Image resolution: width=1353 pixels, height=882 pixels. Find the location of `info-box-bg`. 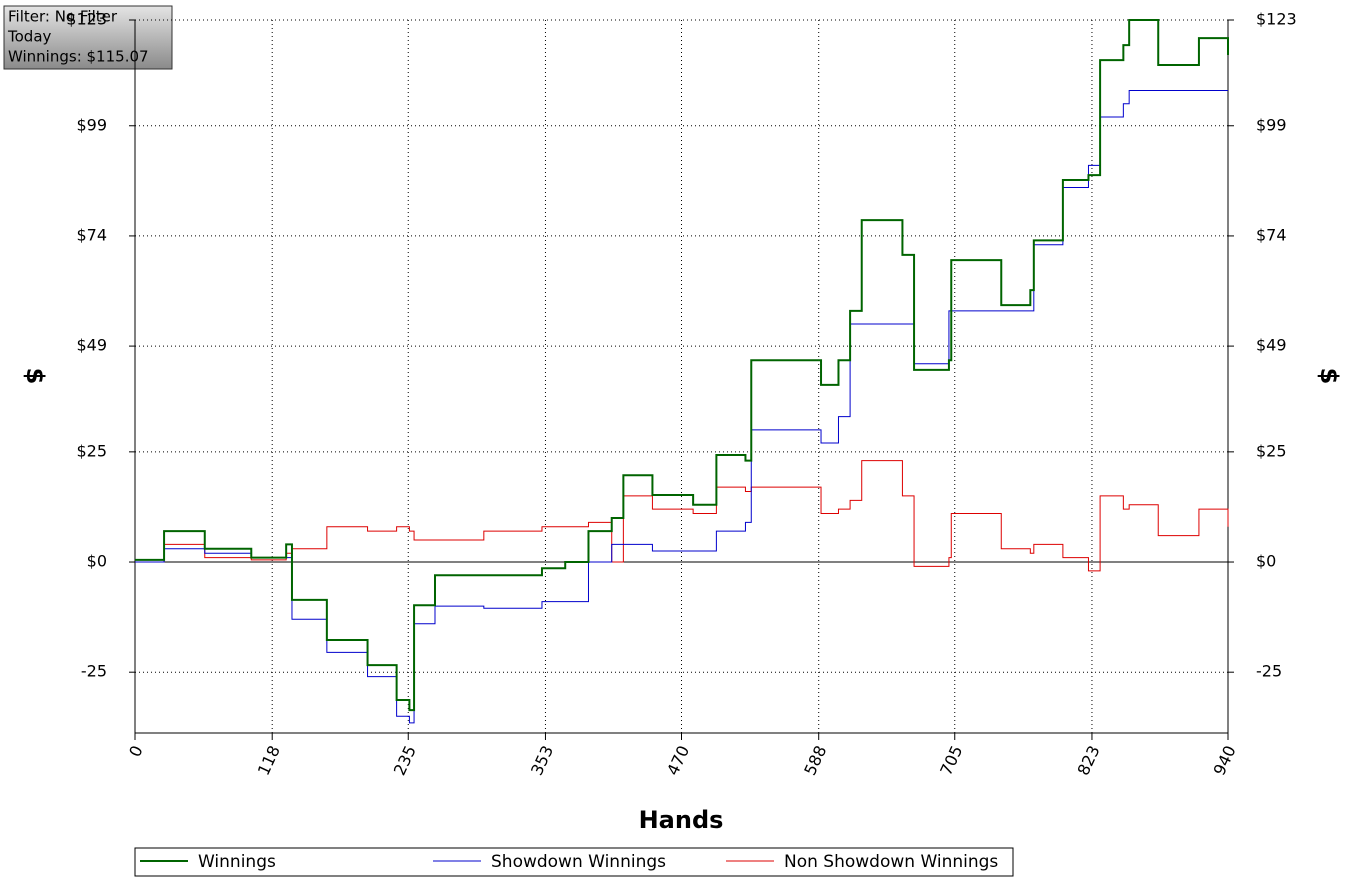

info-box-bg is located at coordinates (88, 37).